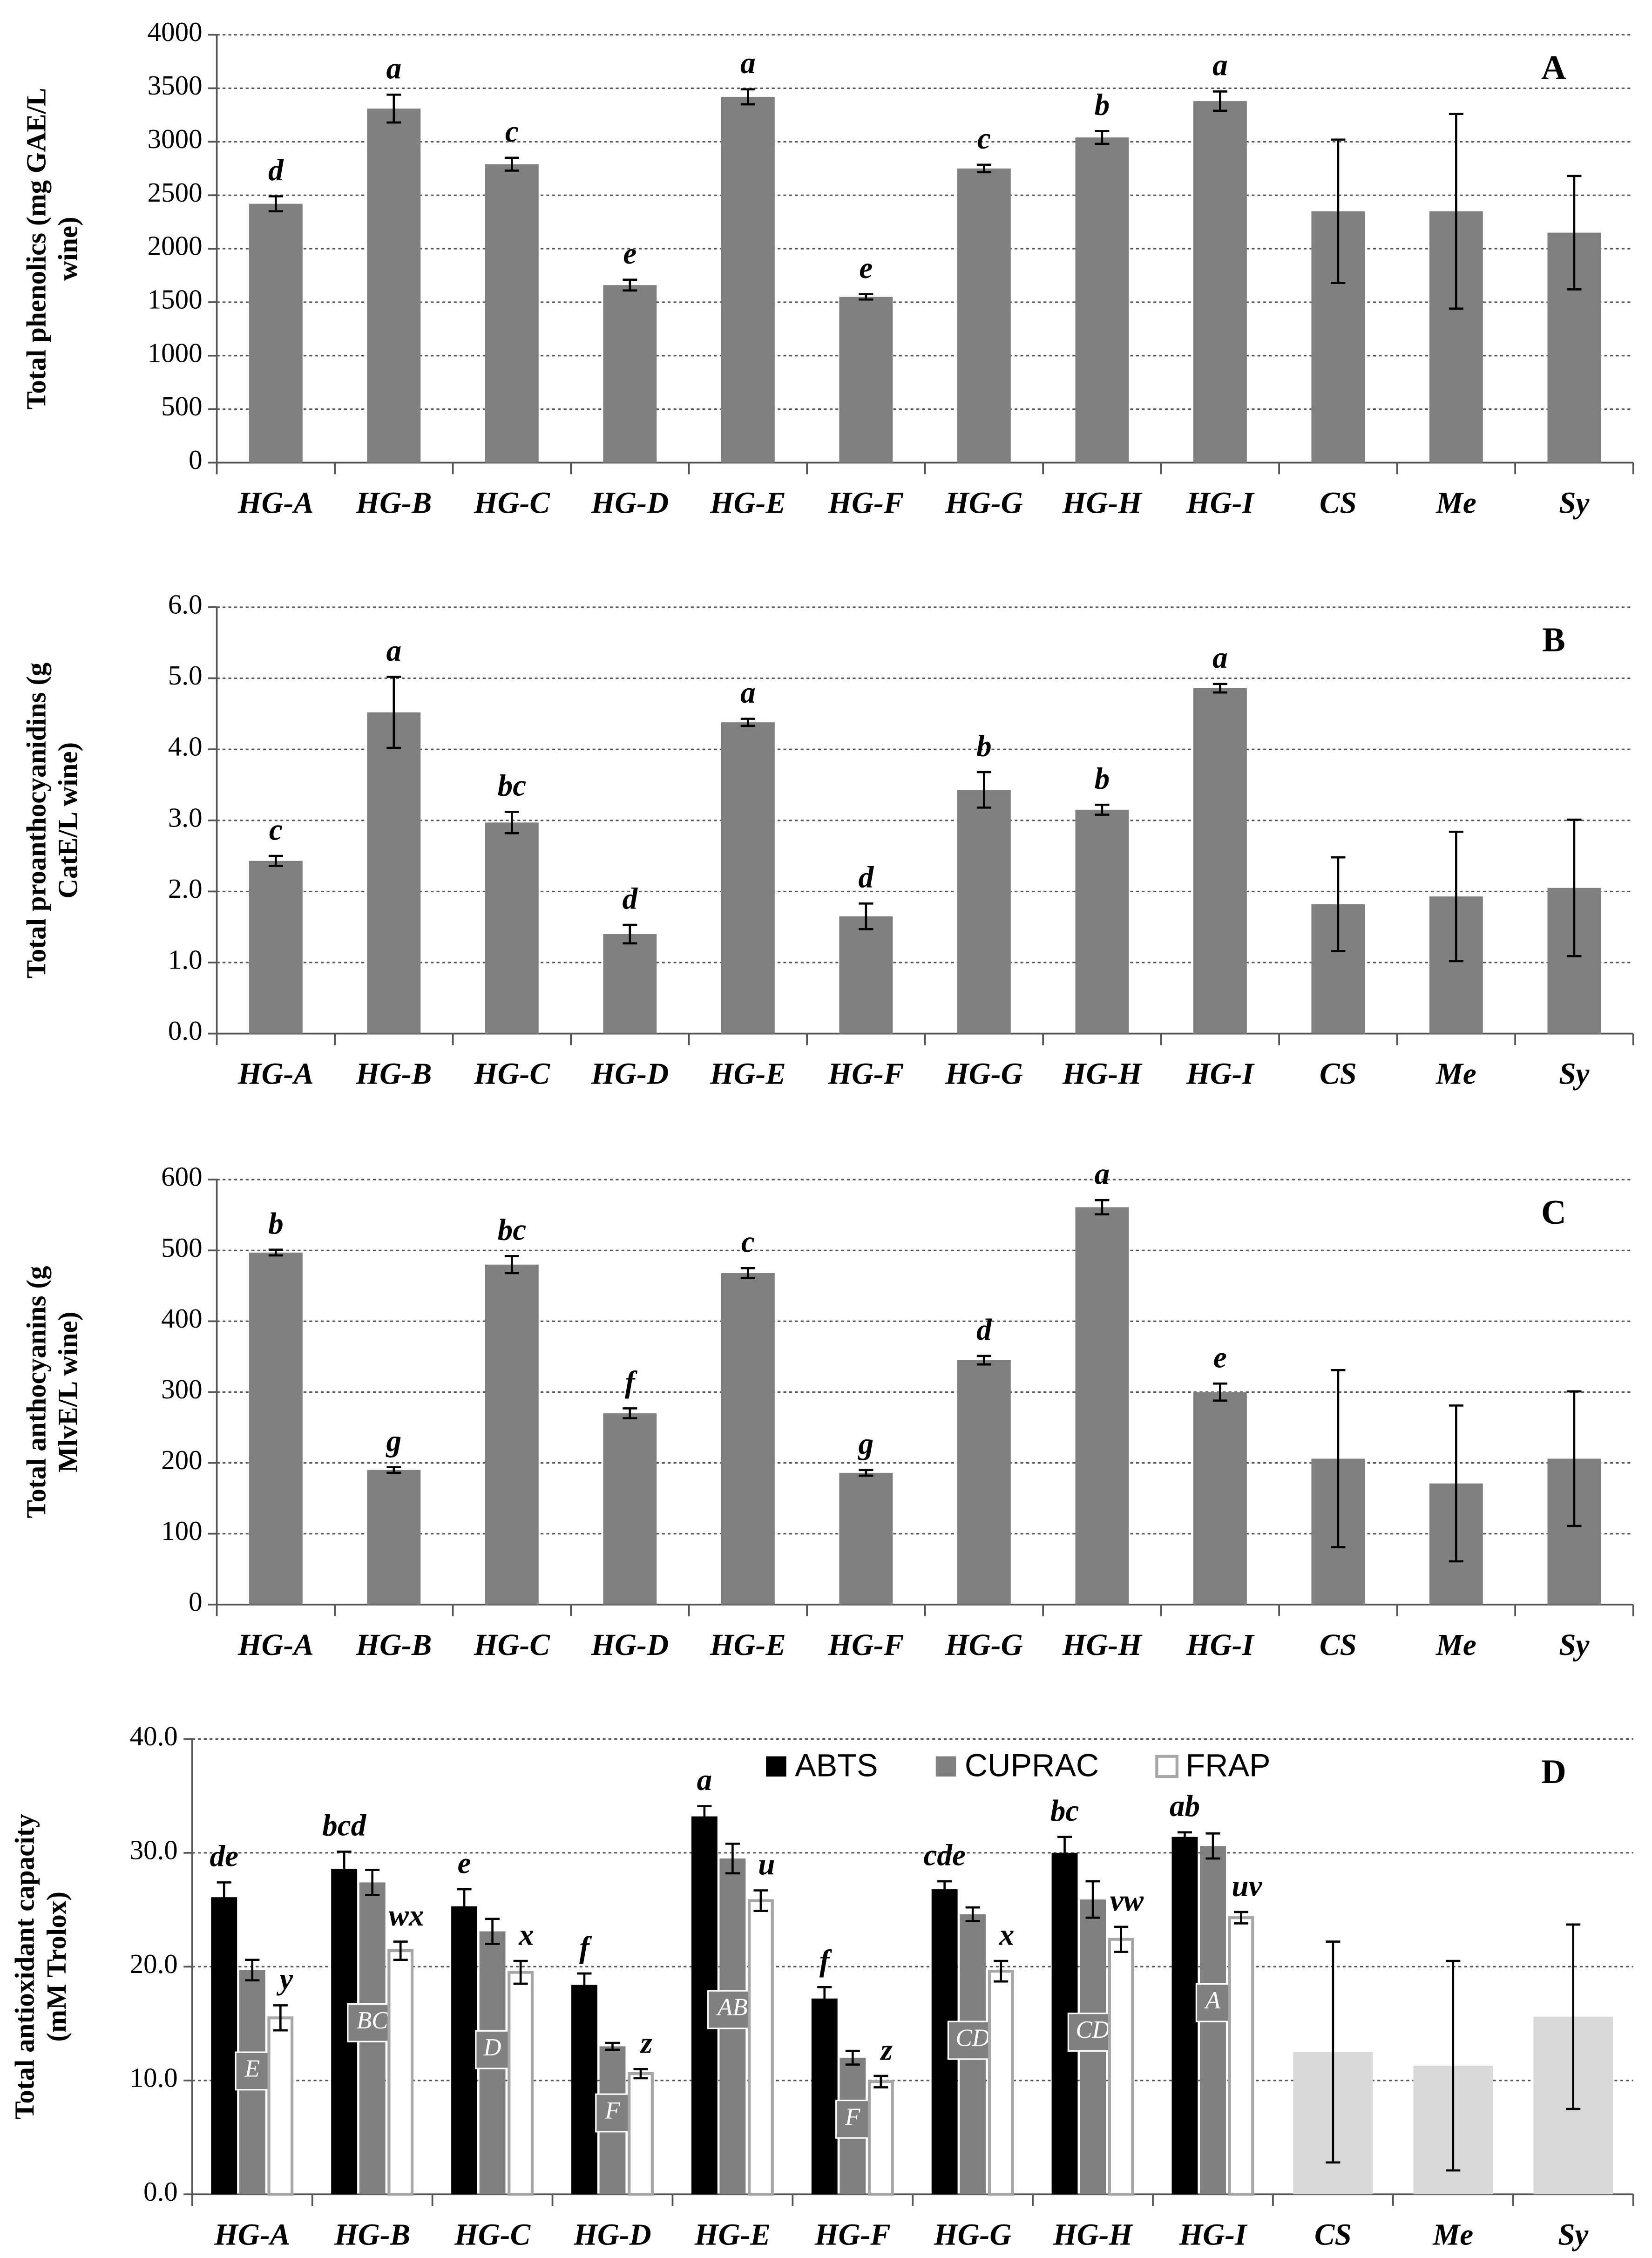  Describe the element at coordinates (1455, 1074) in the screenshot. I see `x-tick-label: Me` at that location.